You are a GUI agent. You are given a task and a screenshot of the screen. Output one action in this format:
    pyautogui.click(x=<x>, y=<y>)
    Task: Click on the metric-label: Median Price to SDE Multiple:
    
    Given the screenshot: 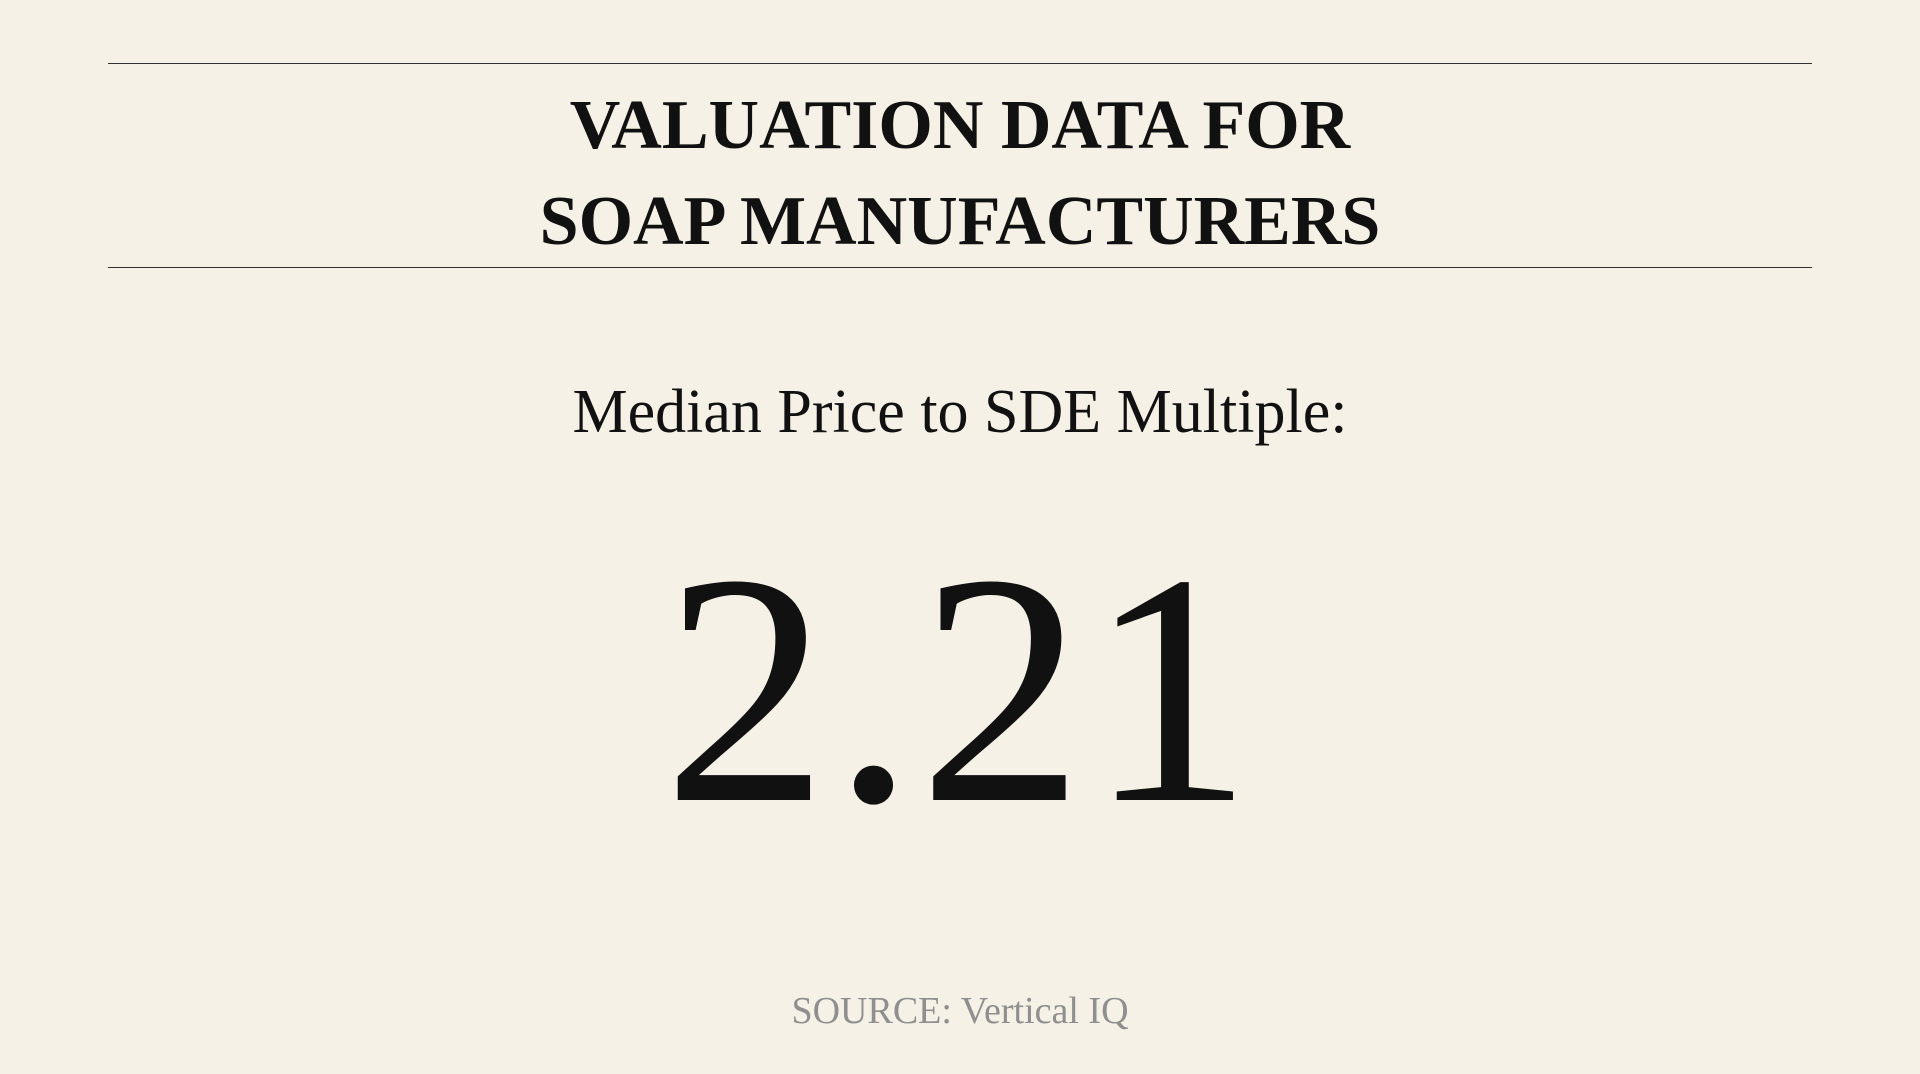 What is the action you would take?
    pyautogui.click(x=960, y=412)
    